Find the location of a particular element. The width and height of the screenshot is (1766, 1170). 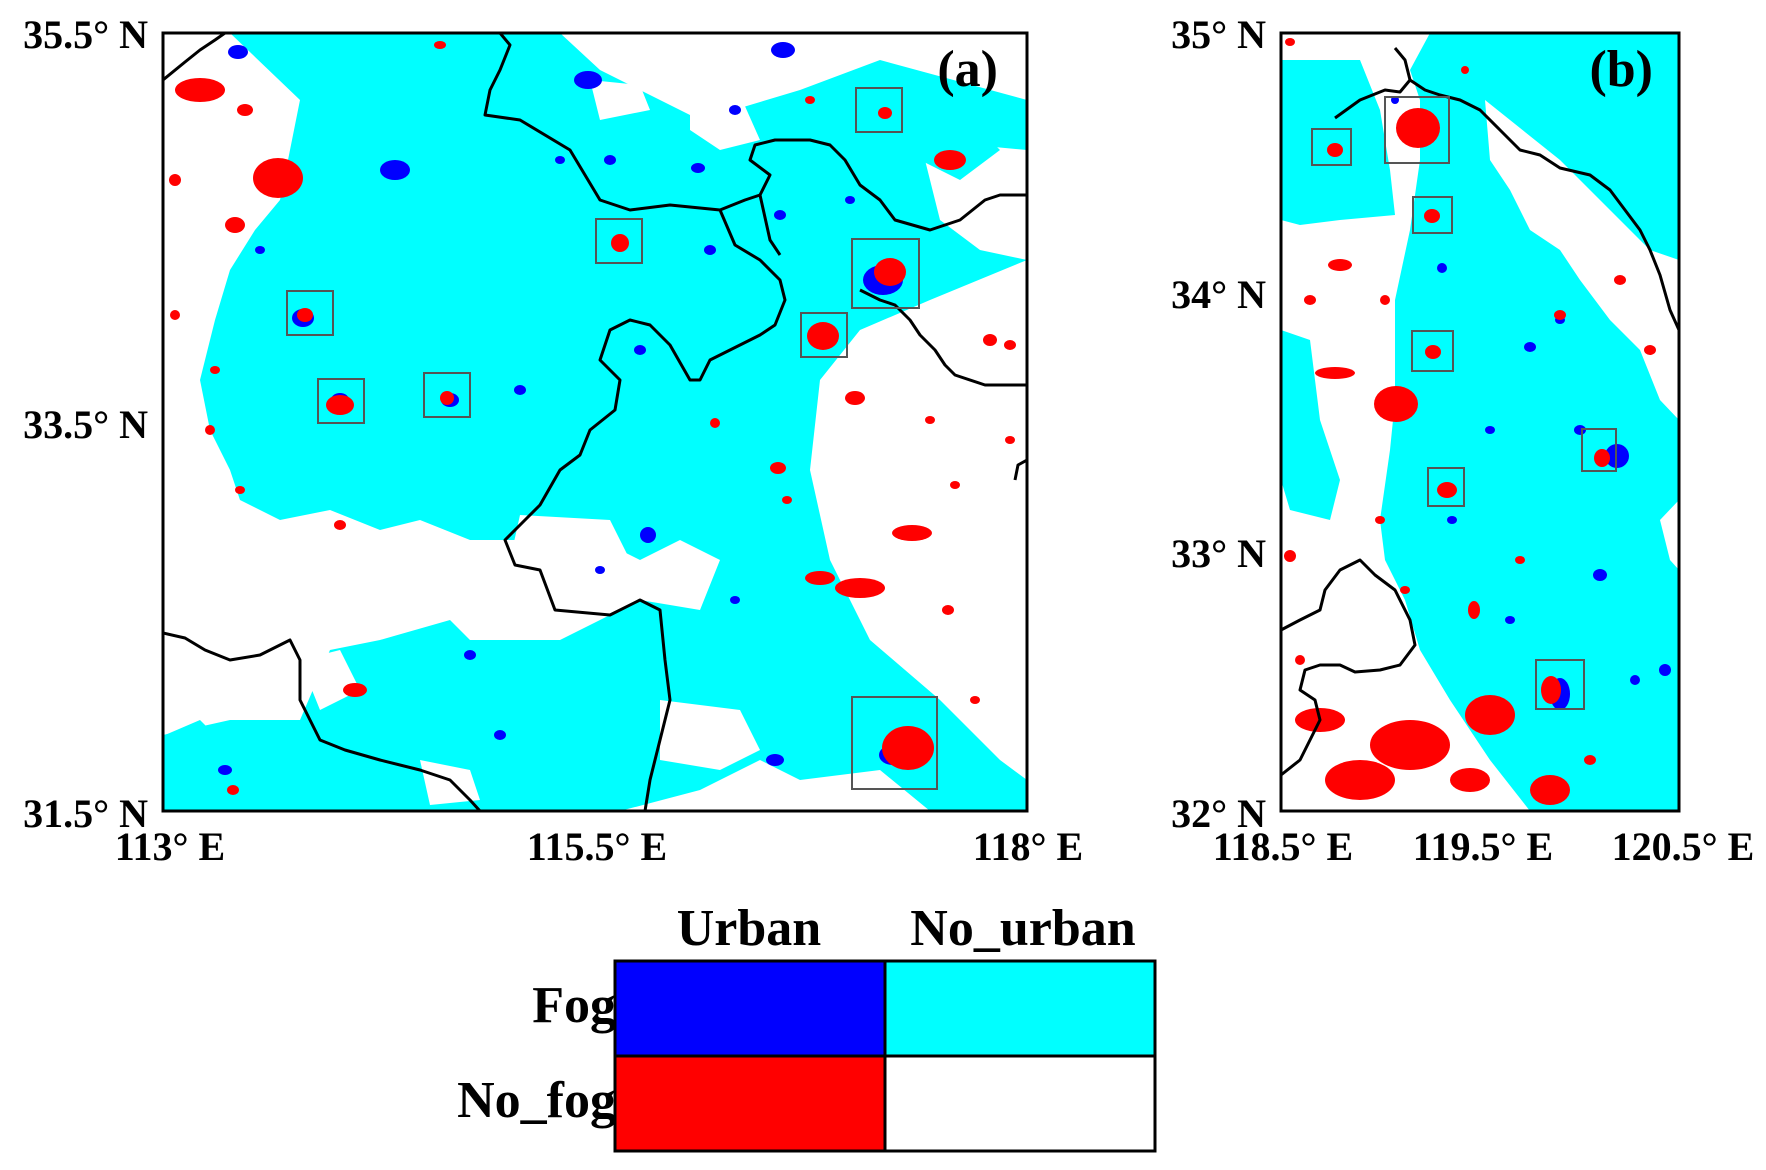

panel-a-label: (a) is located at coordinates (967, 69).